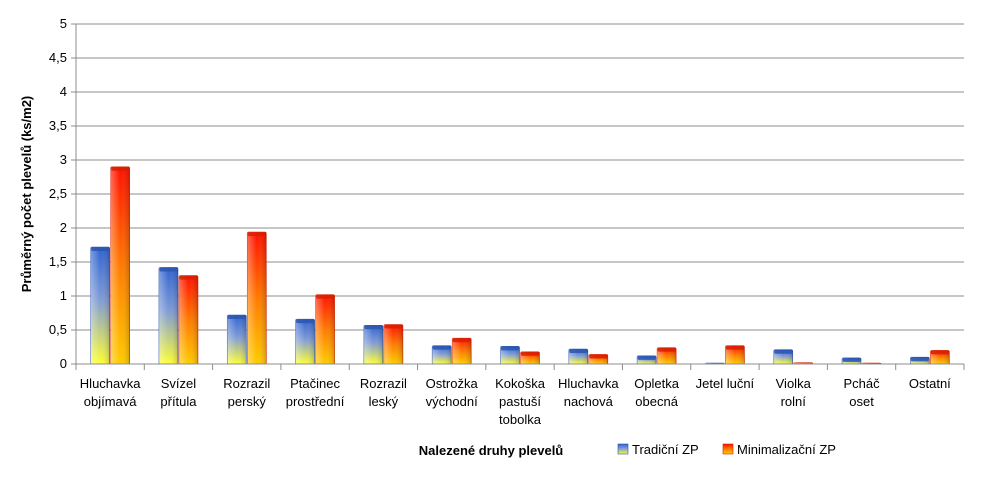  I want to click on y-tick-label: 3, so click(63, 159).